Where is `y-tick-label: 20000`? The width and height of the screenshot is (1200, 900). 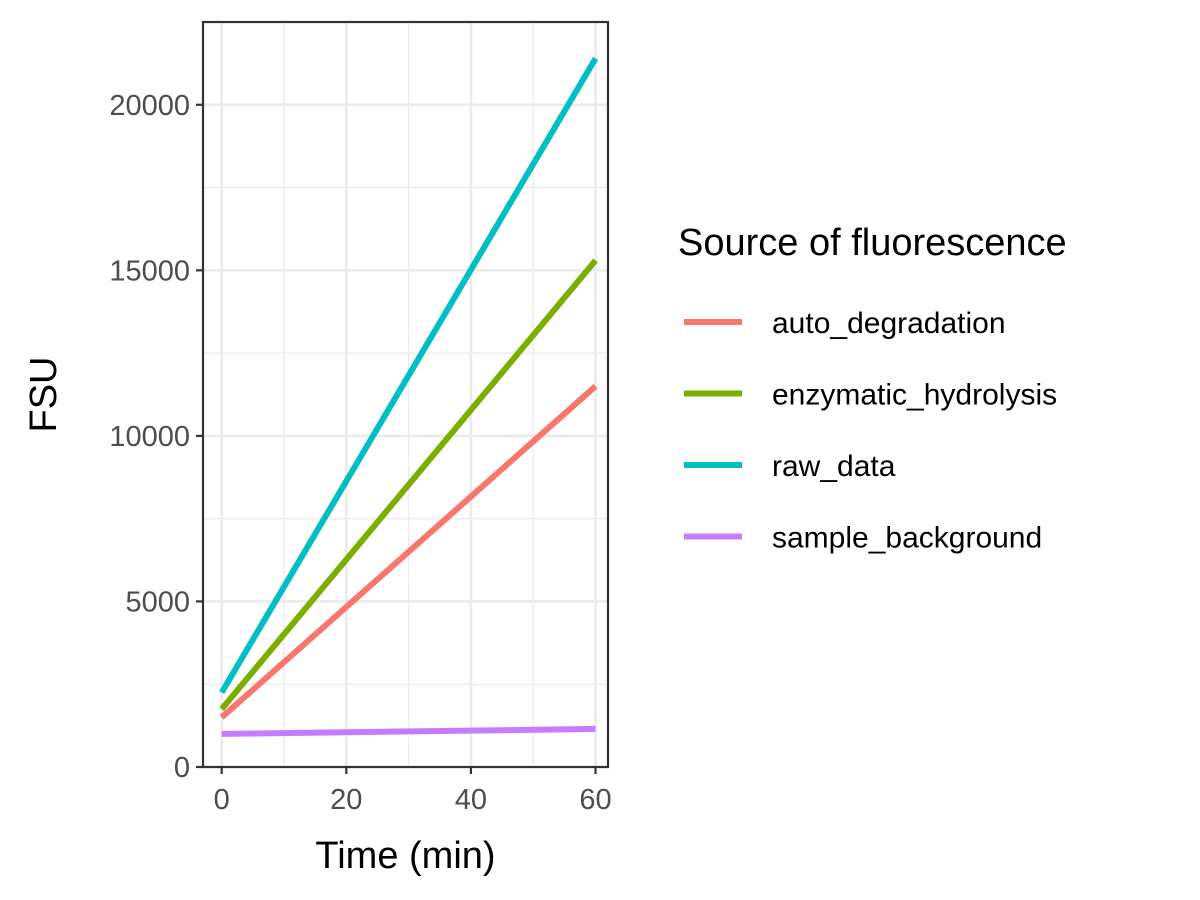 y-tick-label: 20000 is located at coordinates (149, 106).